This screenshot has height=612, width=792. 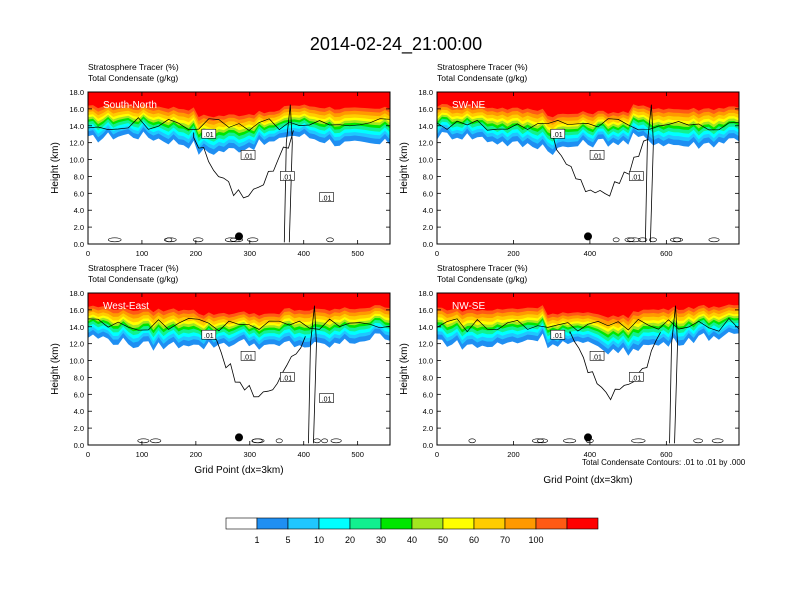 I want to click on x-tick-label: 600, so click(x=666, y=454).